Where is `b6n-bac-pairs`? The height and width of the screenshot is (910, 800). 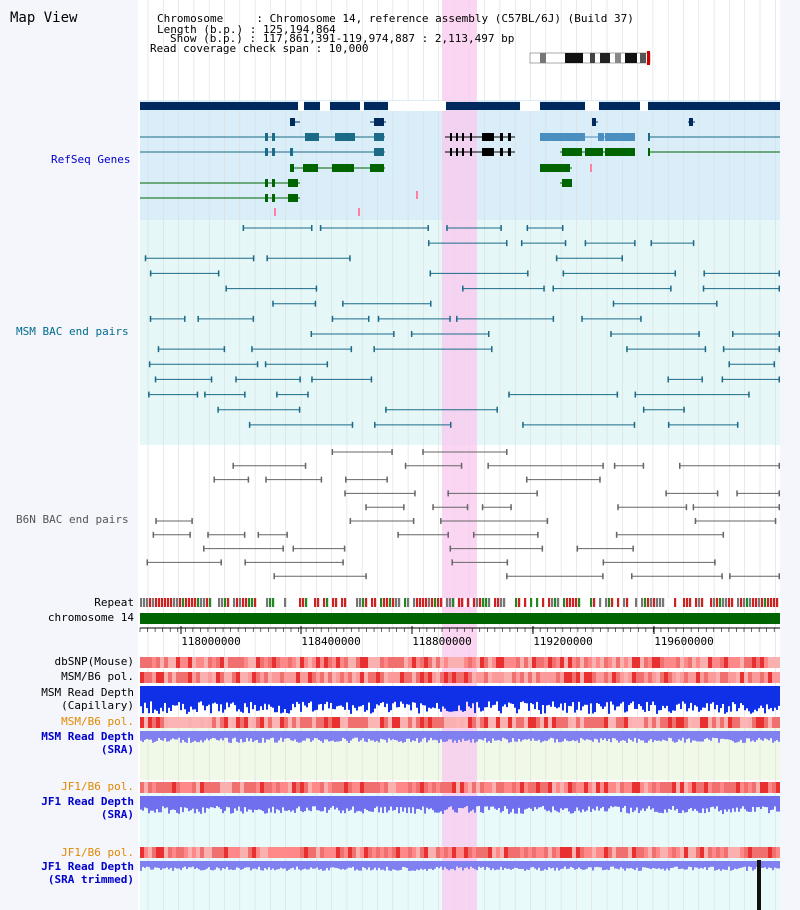
b6n-bac-pairs is located at coordinates (463, 514).